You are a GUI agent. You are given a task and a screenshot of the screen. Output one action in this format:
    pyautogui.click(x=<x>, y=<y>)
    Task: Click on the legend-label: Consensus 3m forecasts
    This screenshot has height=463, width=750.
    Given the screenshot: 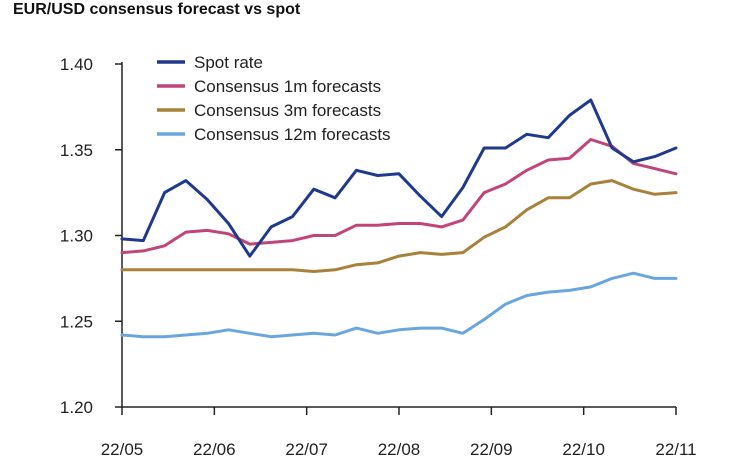 What is the action you would take?
    pyautogui.click(x=287, y=110)
    